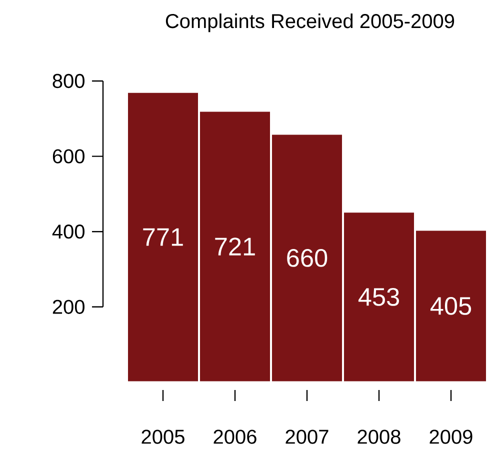  I want to click on chart-title: Complaints Received 2005-2009, so click(310, 23).